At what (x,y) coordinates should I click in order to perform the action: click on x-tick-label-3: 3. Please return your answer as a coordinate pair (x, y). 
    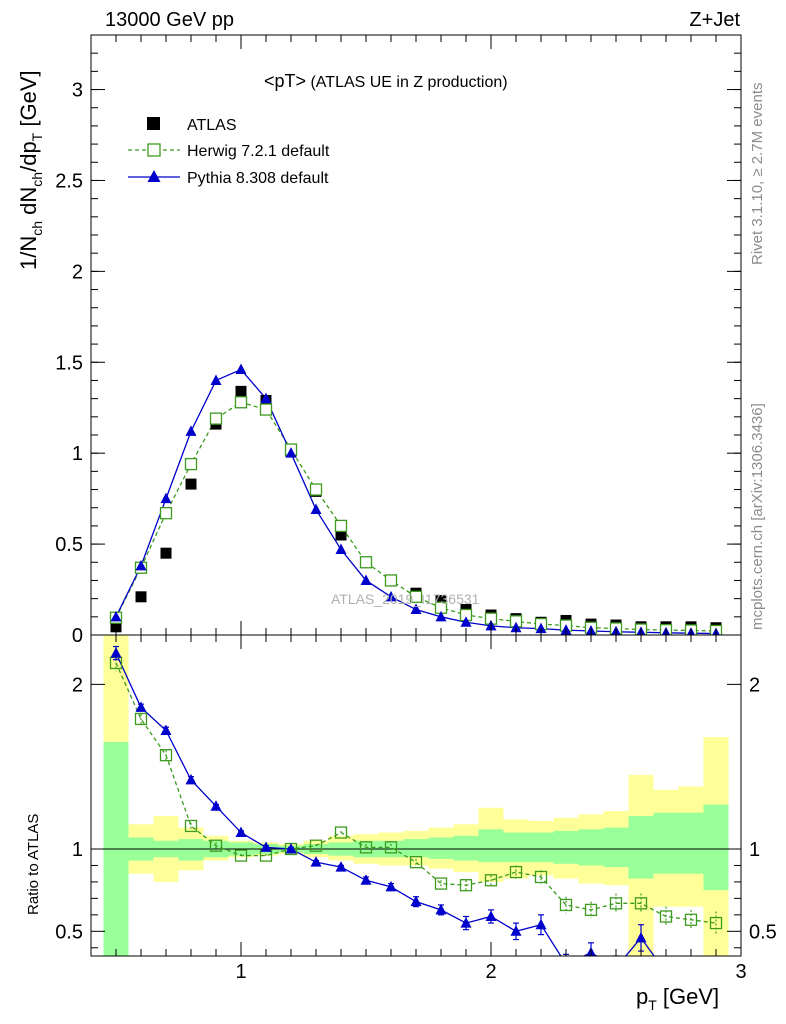
    Looking at the image, I should click on (740, 972).